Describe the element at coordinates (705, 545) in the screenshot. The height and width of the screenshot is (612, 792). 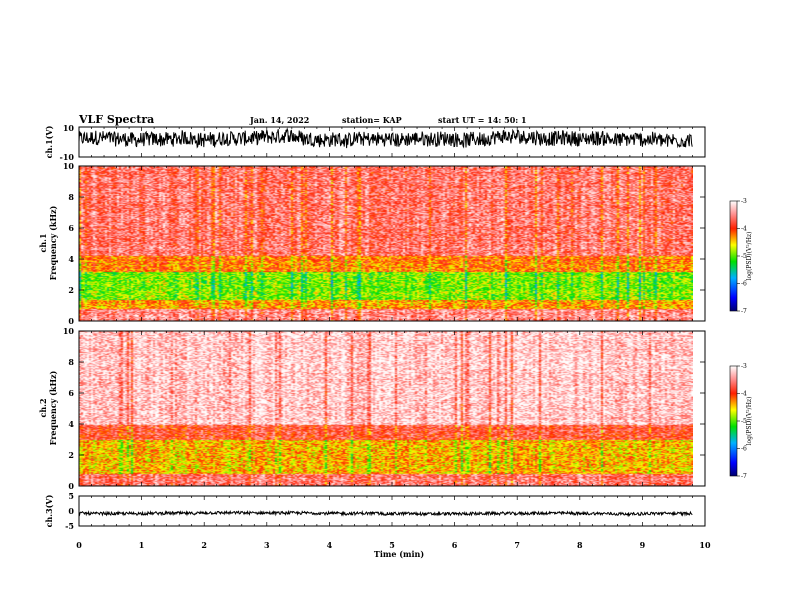
I see `x-tick-label-10: 10` at that location.